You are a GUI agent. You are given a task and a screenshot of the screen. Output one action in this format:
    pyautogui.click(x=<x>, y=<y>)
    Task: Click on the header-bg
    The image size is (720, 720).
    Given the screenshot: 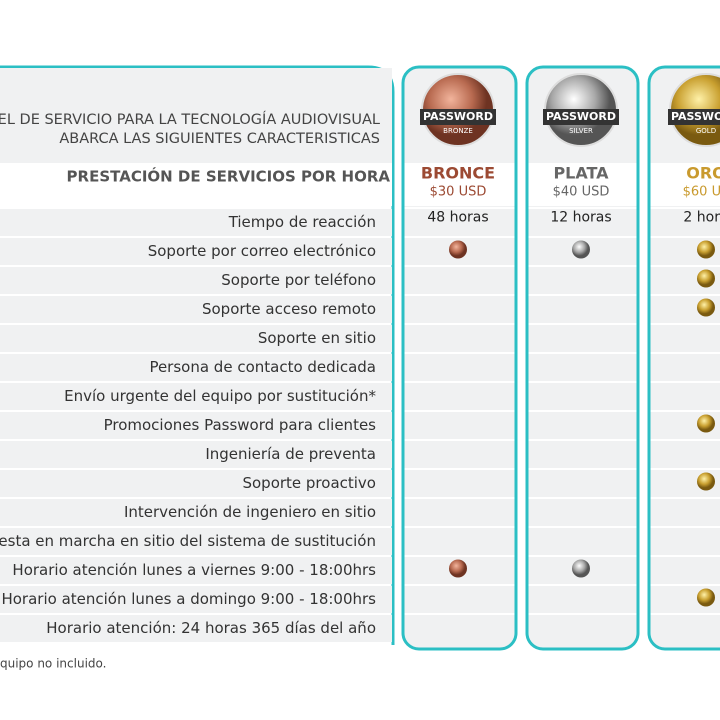 What is the action you would take?
    pyautogui.click(x=196, y=115)
    